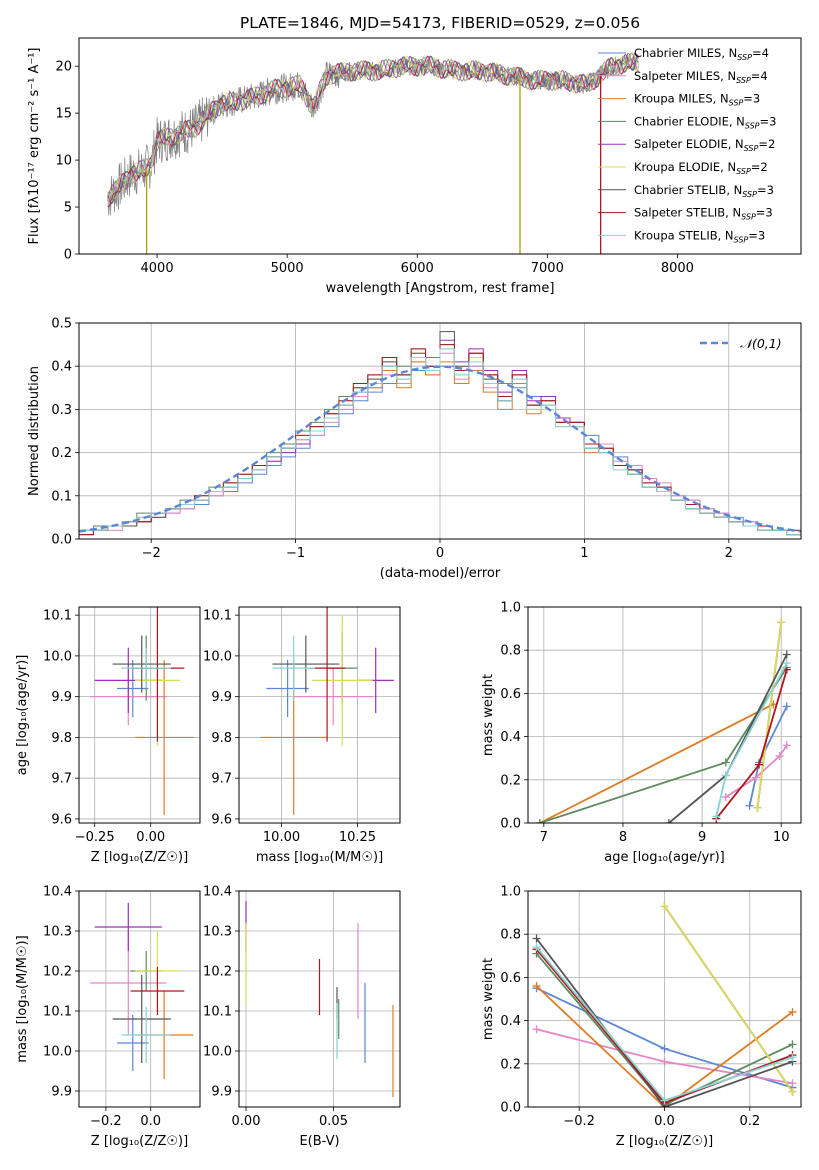  What do you see at coordinates (157, 268) in the screenshot?
I see `x-tick-label: 4000` at bounding box center [157, 268].